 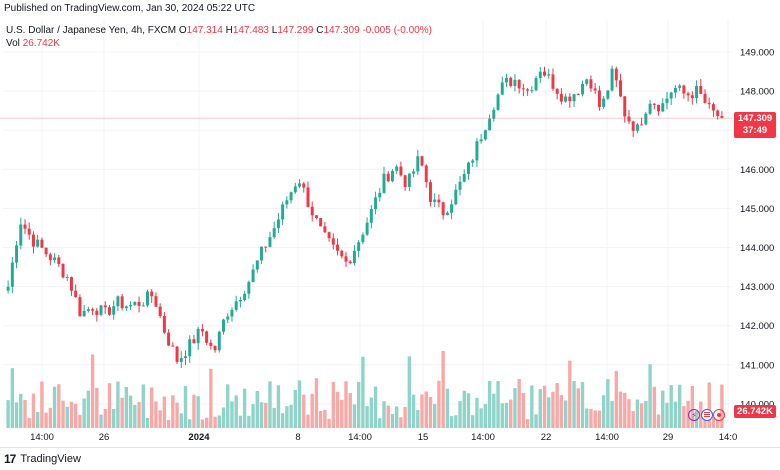 What do you see at coordinates (104, 437) in the screenshot?
I see `time-tick-label: 26` at bounding box center [104, 437].